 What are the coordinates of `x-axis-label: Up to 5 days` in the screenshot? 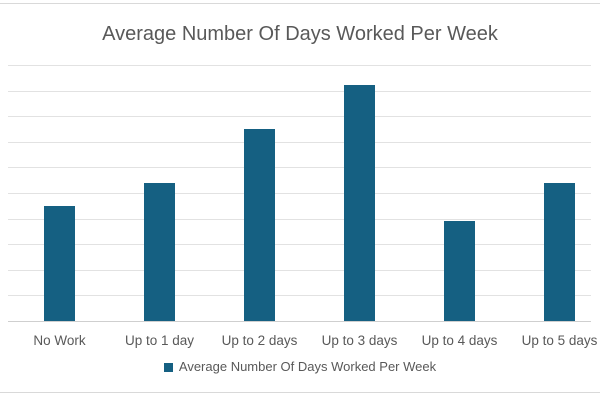 It's located at (559, 340).